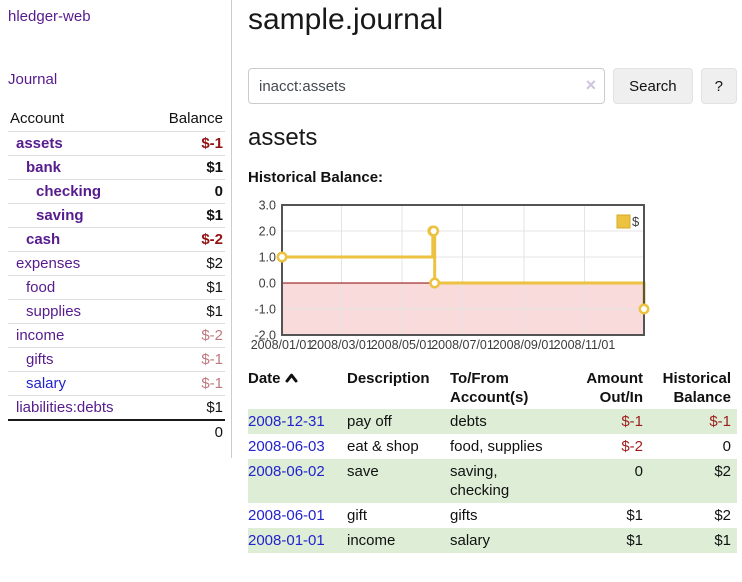 The width and height of the screenshot is (742, 582). What do you see at coordinates (341, 345) in the screenshot?
I see `x-tick-label: 2008/03/01` at bounding box center [341, 345].